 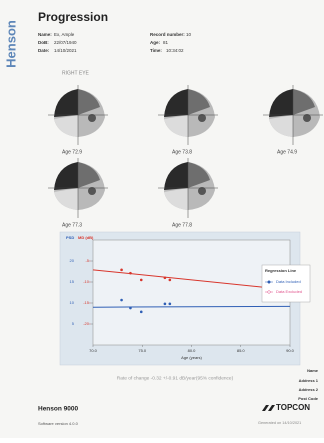 I want to click on x-tick-label: 80.0, so click(x=192, y=350).